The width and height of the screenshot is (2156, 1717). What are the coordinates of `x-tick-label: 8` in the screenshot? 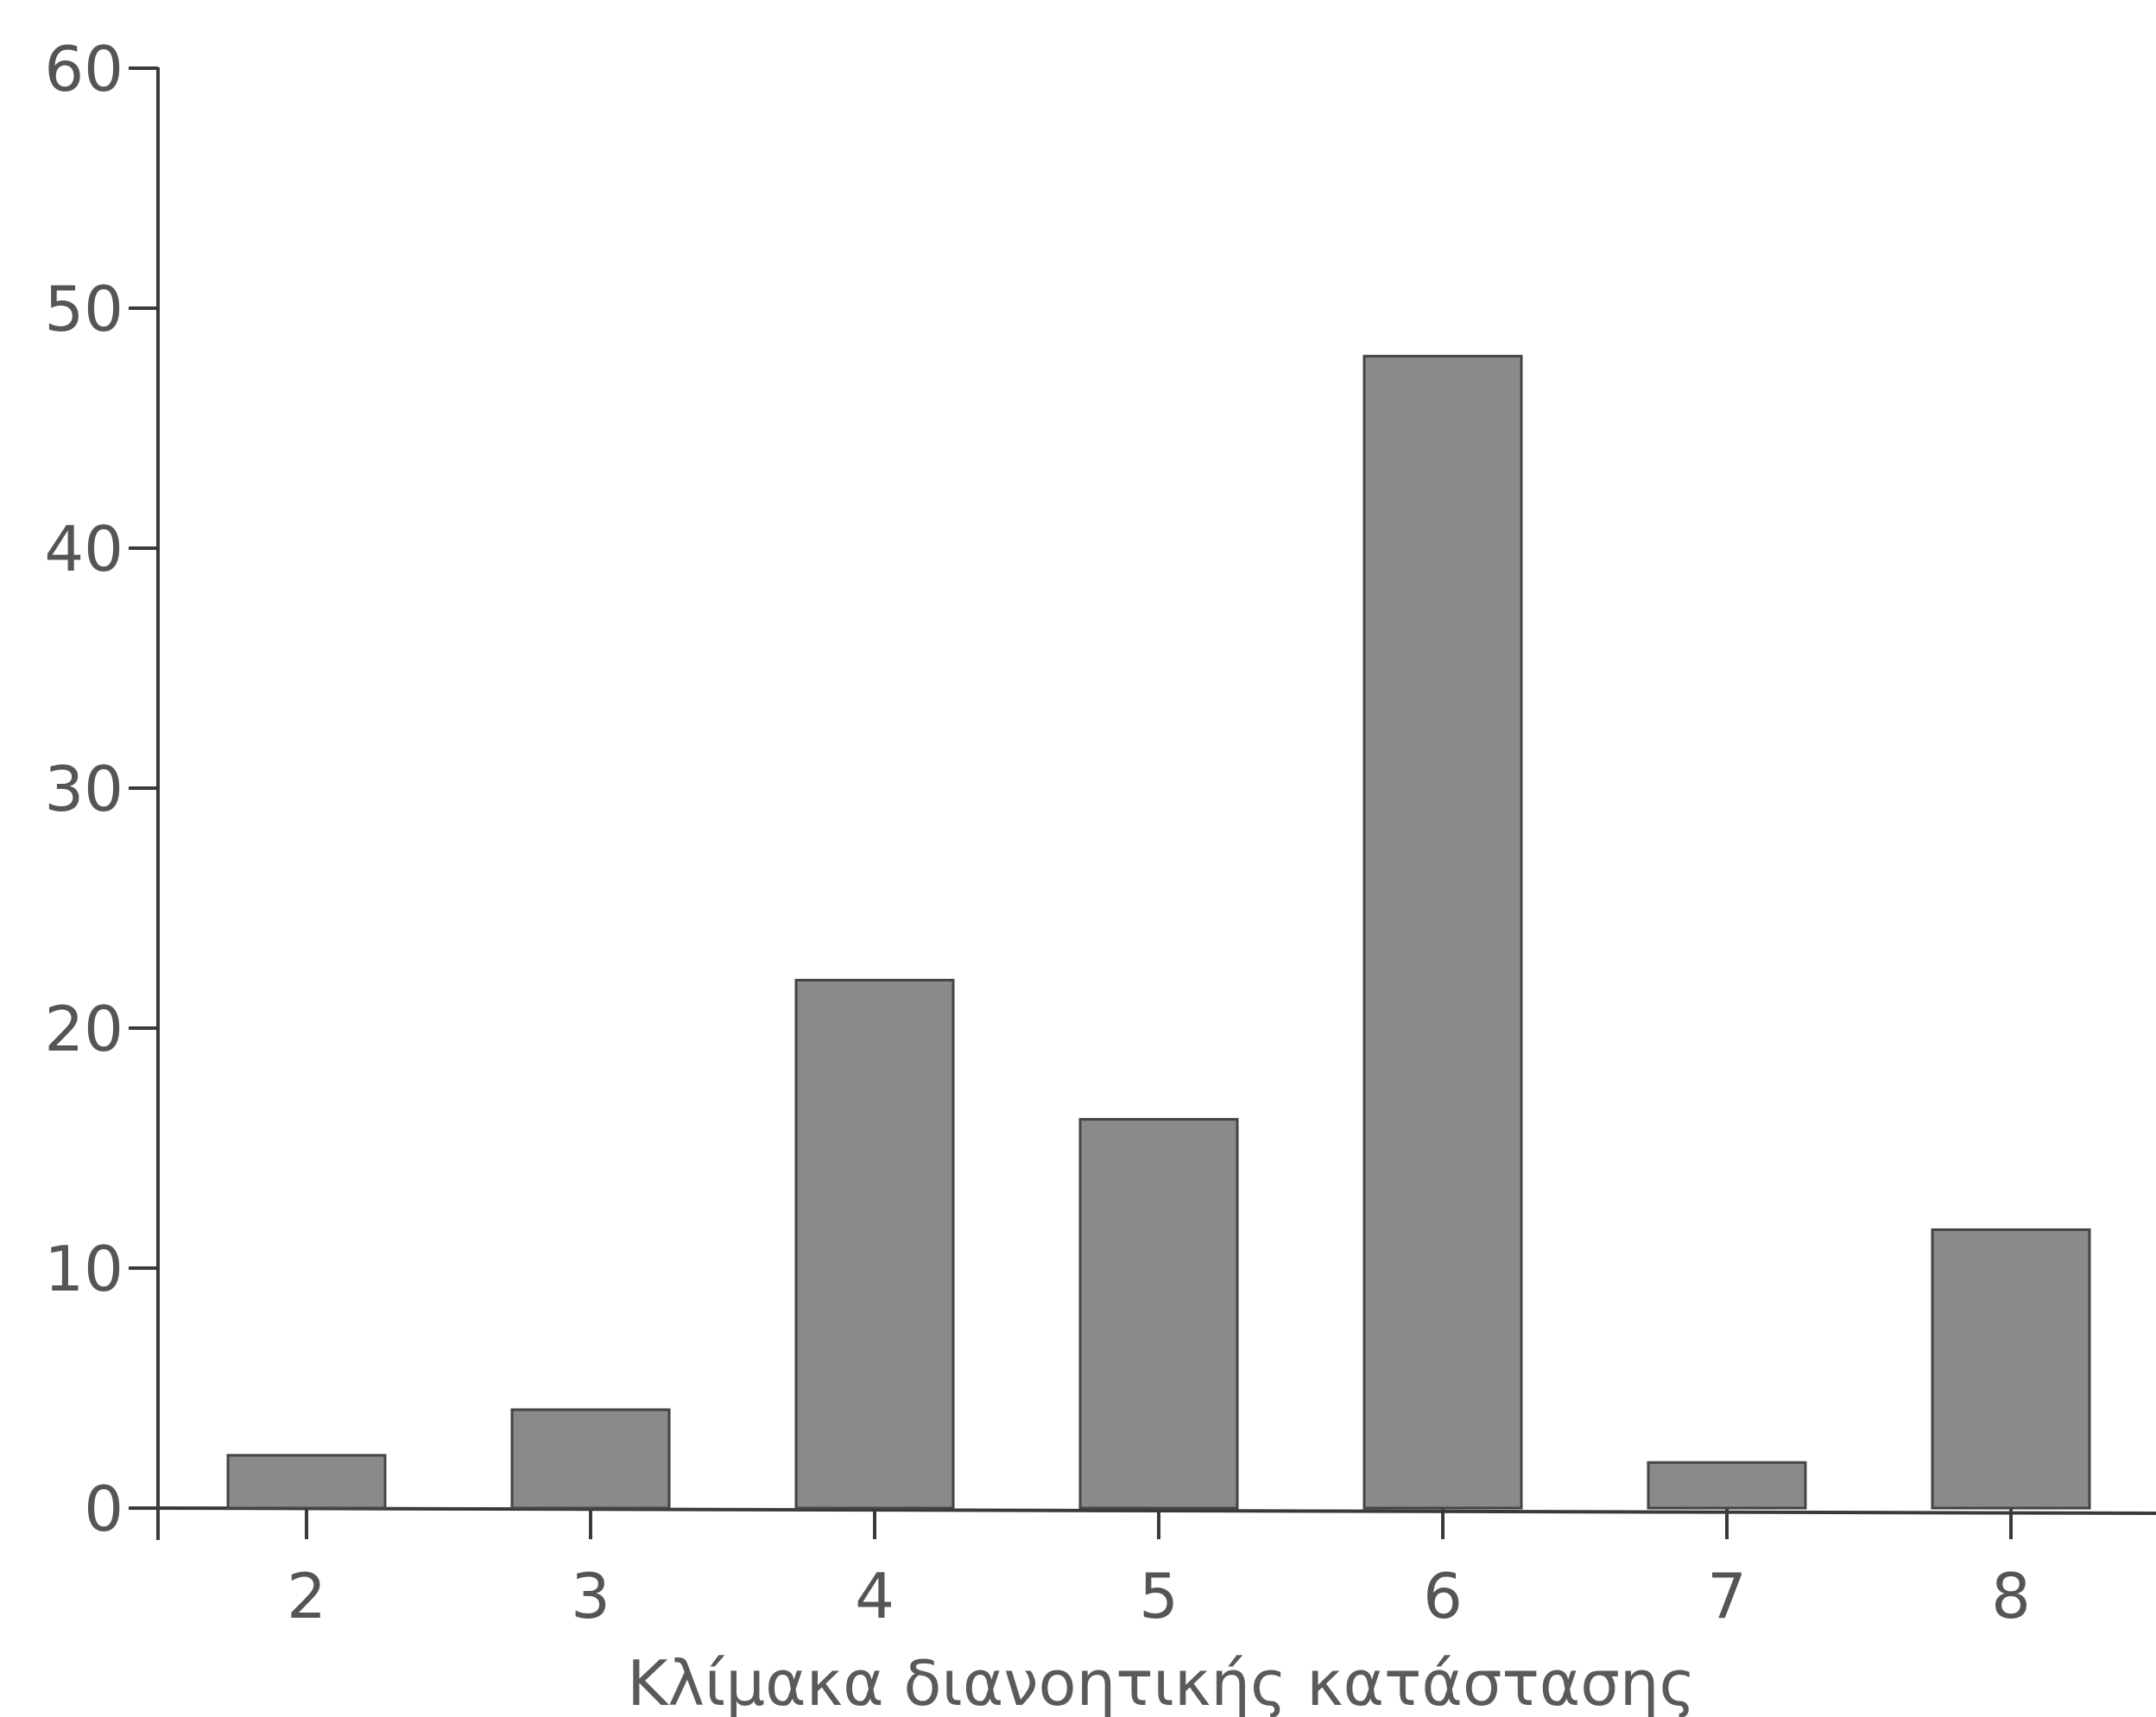 It's located at (2011, 1596).